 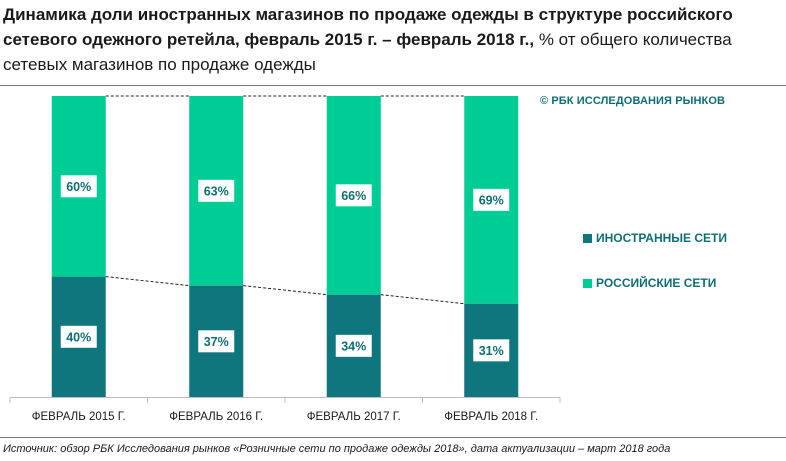 I want to click on data-label-foreign-2: 34%, so click(x=353, y=346).